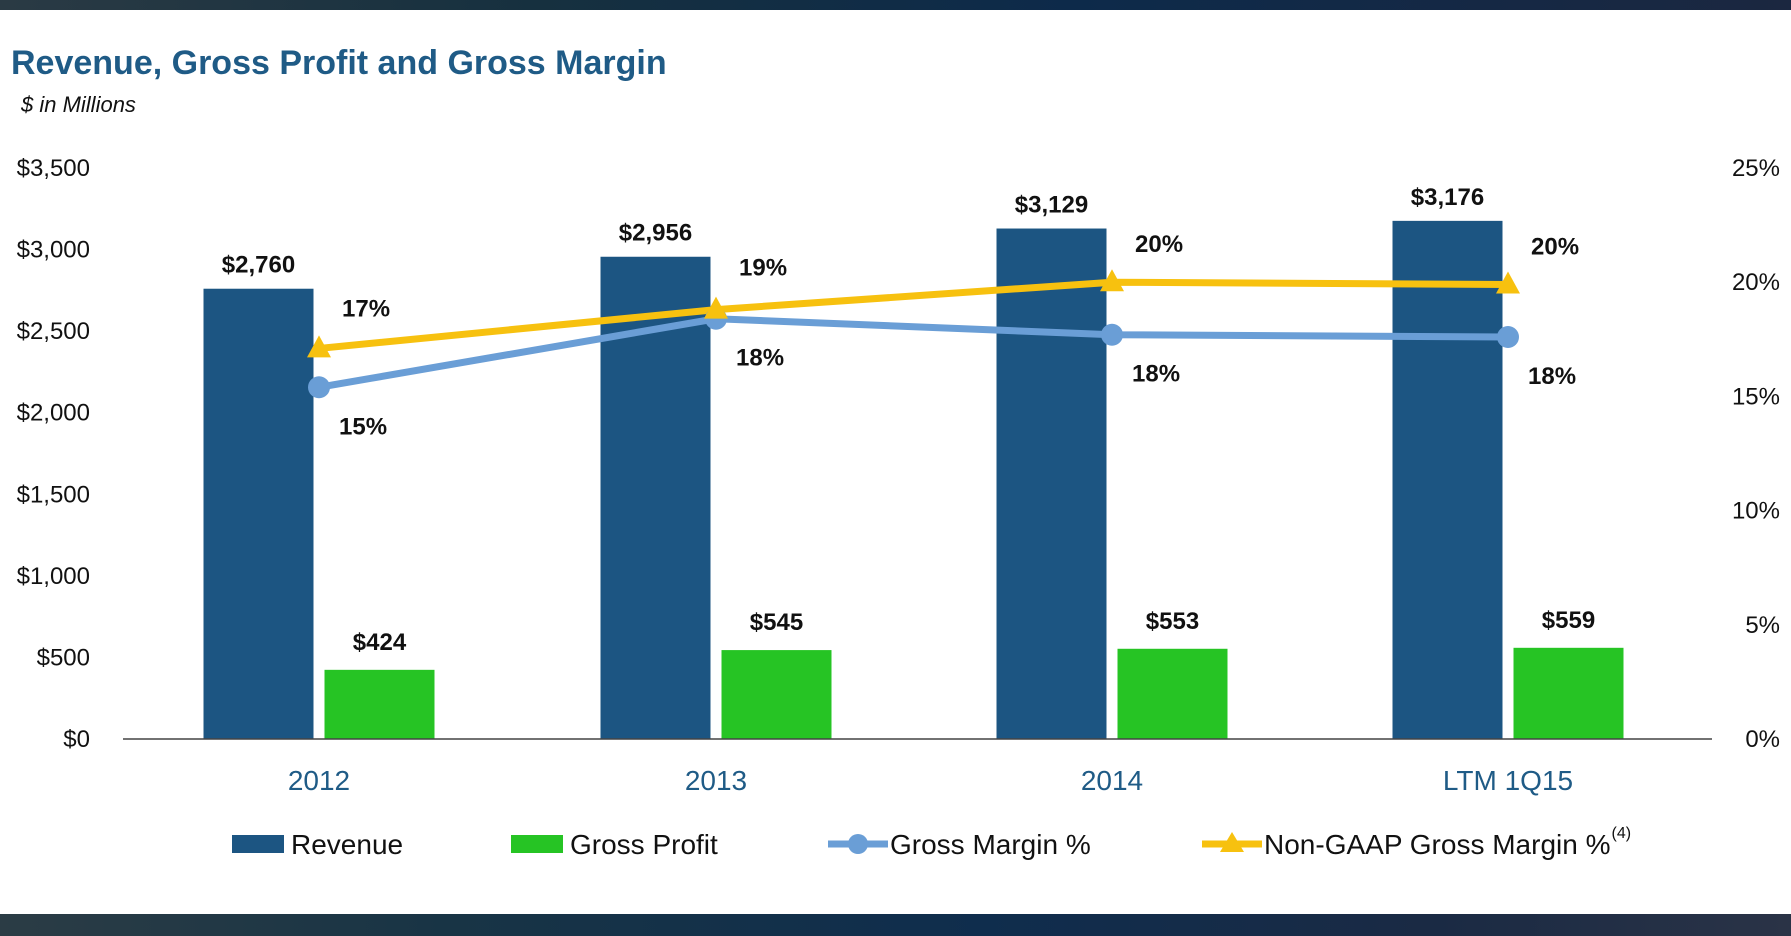 This screenshot has height=936, width=1791. I want to click on gross-profit-data-label: $424, so click(380, 642).